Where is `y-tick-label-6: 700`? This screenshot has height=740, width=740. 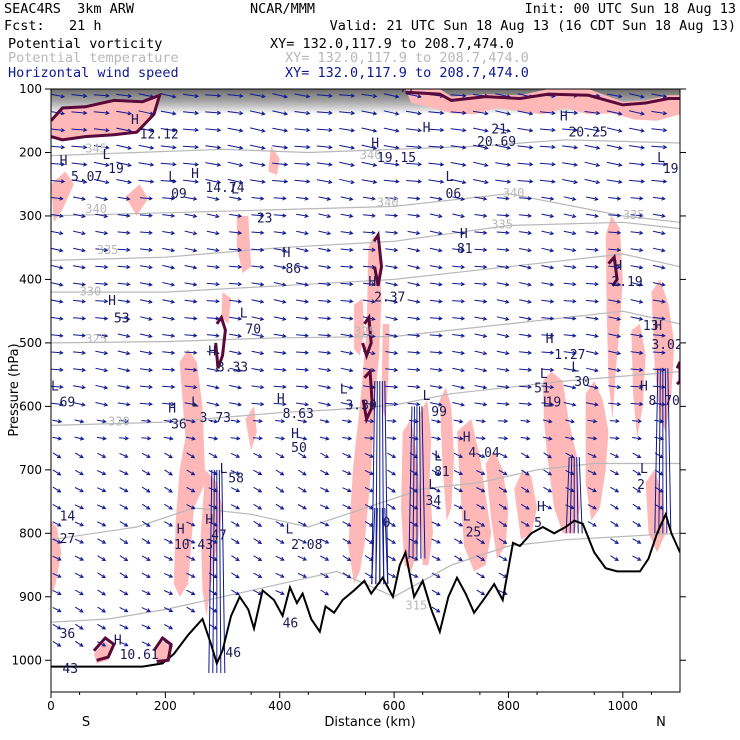 y-tick-label-6: 700 is located at coordinates (30, 470).